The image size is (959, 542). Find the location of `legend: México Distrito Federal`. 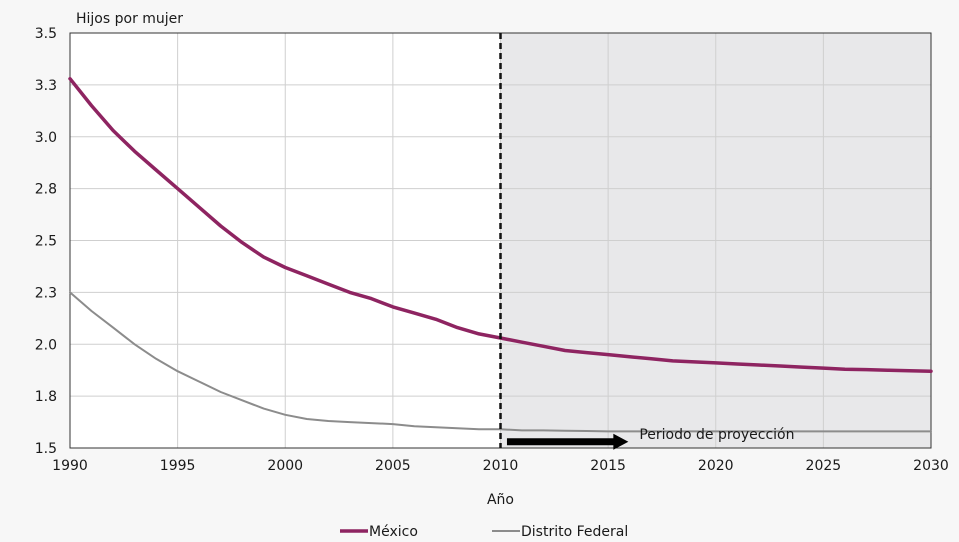

legend: México Distrito Federal is located at coordinates (484, 532).